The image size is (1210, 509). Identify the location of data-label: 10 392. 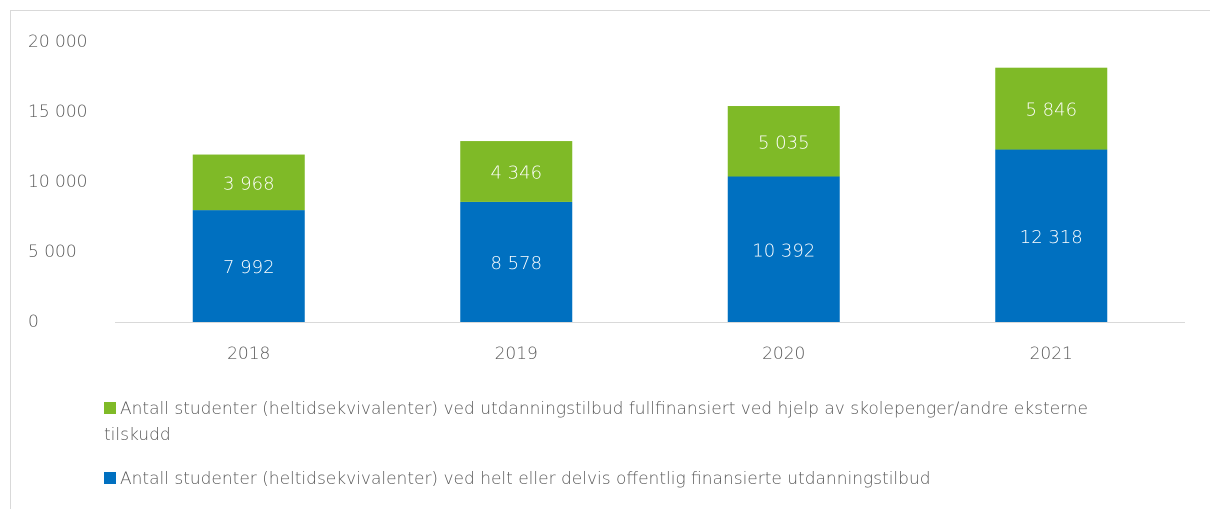
(783, 250).